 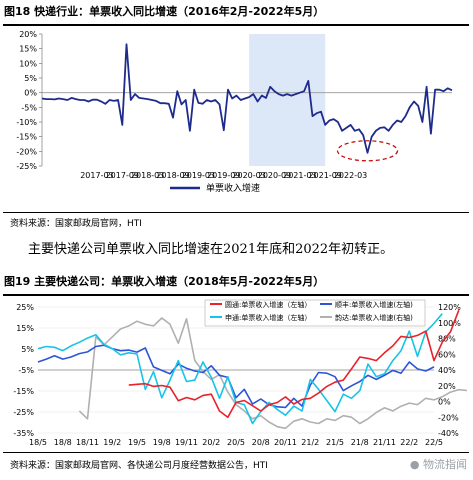 What do you see at coordinates (211, 442) in the screenshot?
I see `figure19-xtick-label: 20/2` at bounding box center [211, 442].